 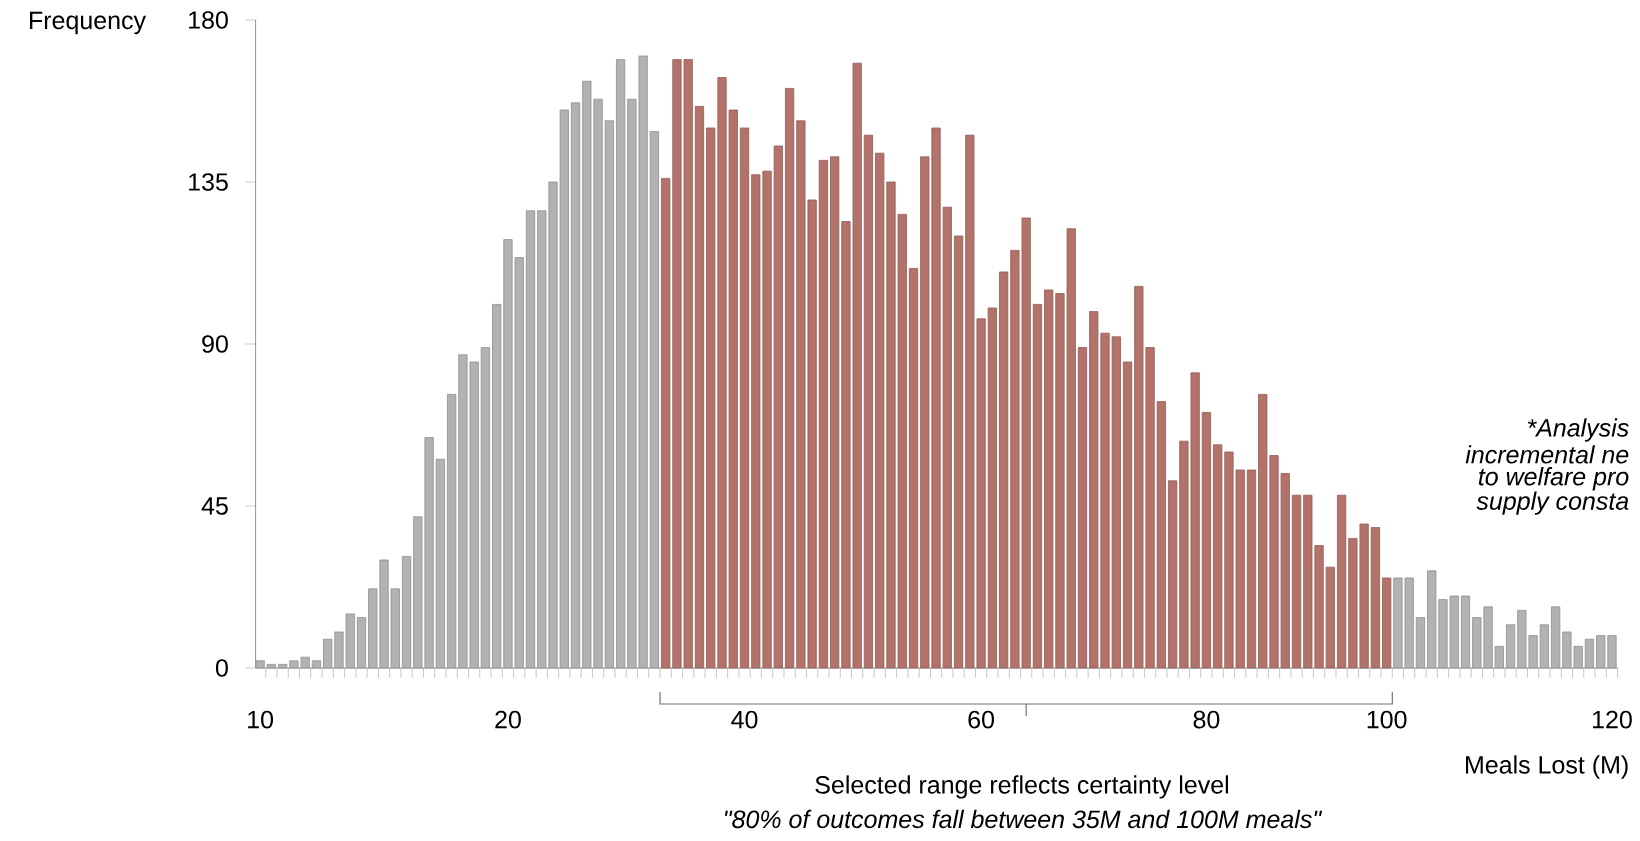 What do you see at coordinates (208, 182) in the screenshot?
I see `y-tick-label: 135` at bounding box center [208, 182].